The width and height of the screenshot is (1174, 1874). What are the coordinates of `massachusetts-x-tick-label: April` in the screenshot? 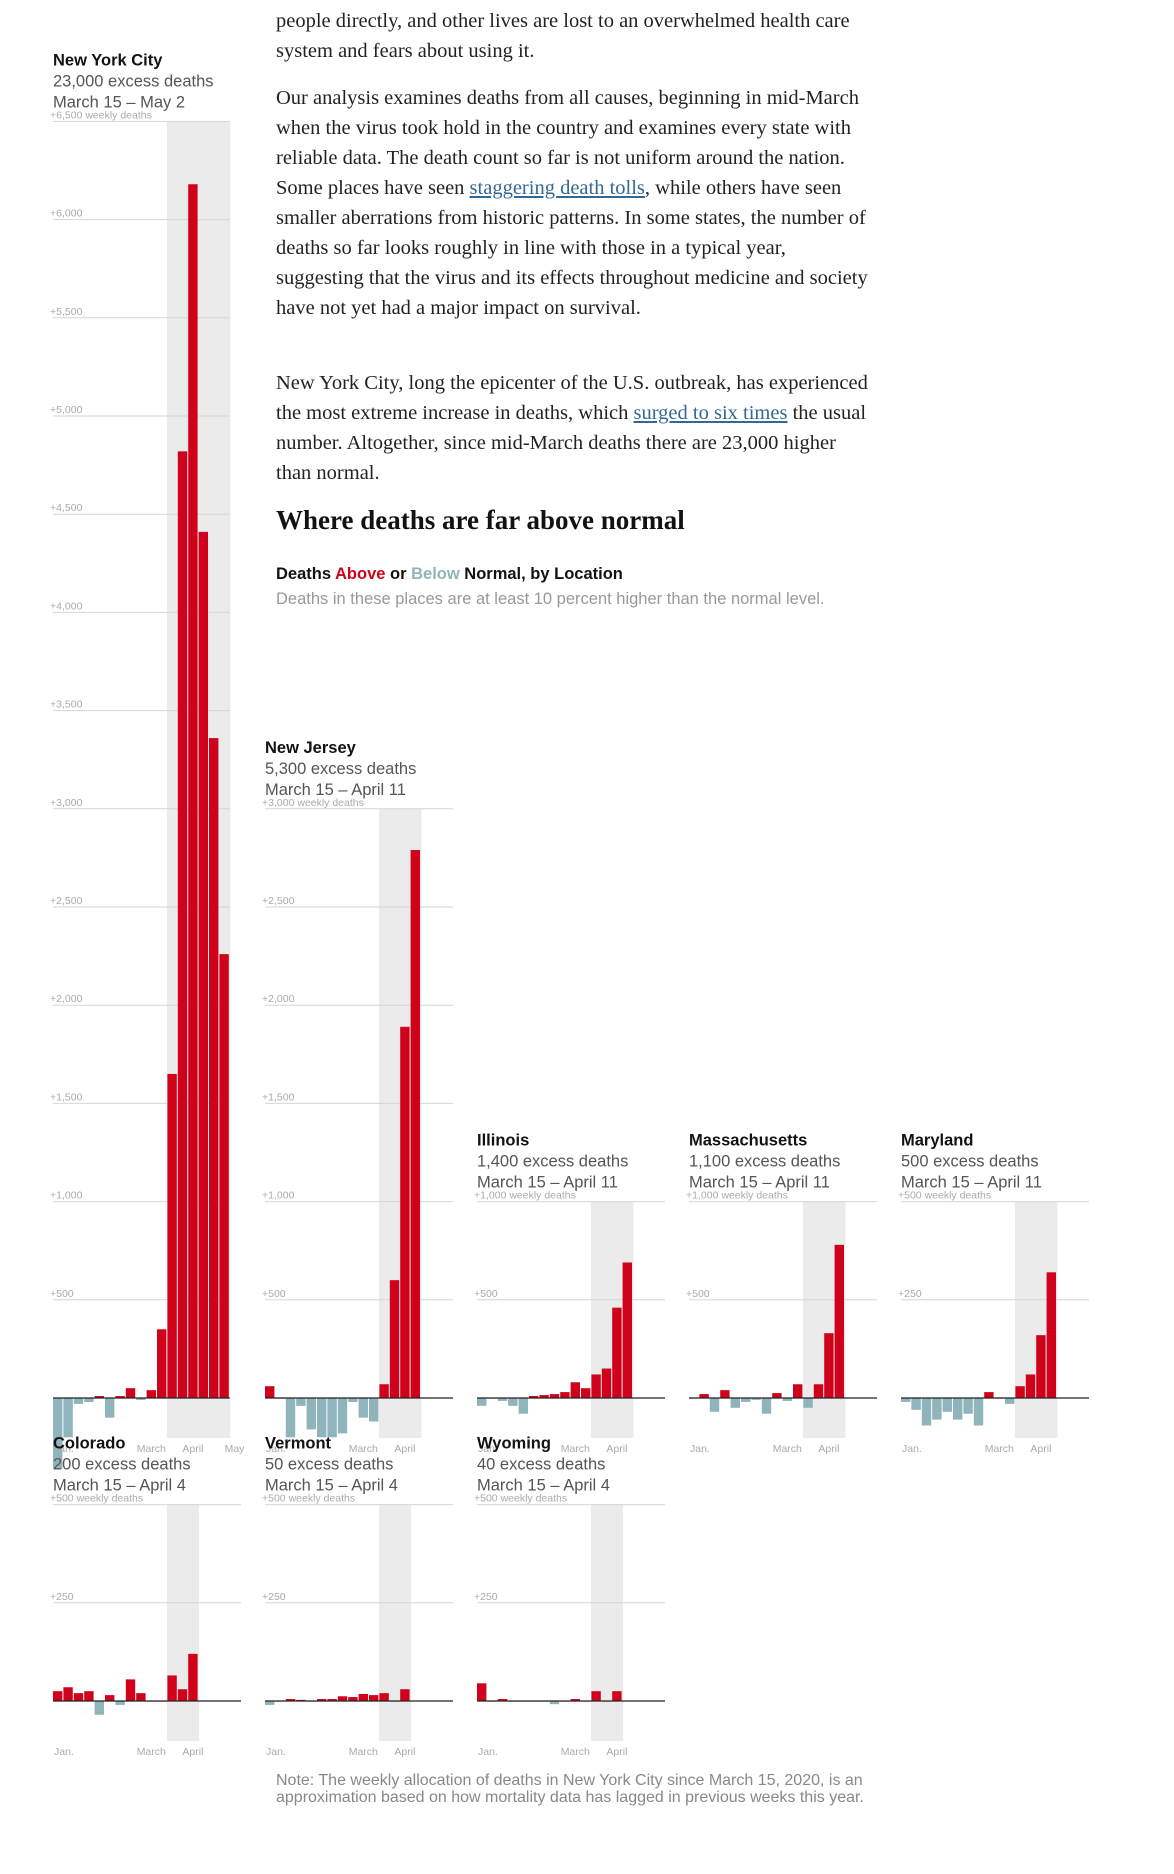 It's located at (828, 1449).